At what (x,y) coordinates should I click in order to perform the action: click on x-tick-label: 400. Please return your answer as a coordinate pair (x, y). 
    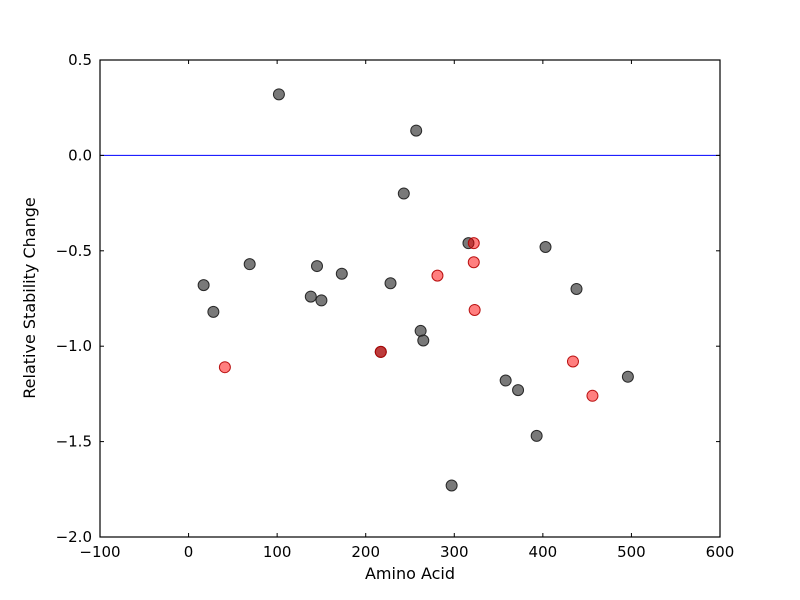
    Looking at the image, I should click on (543, 552).